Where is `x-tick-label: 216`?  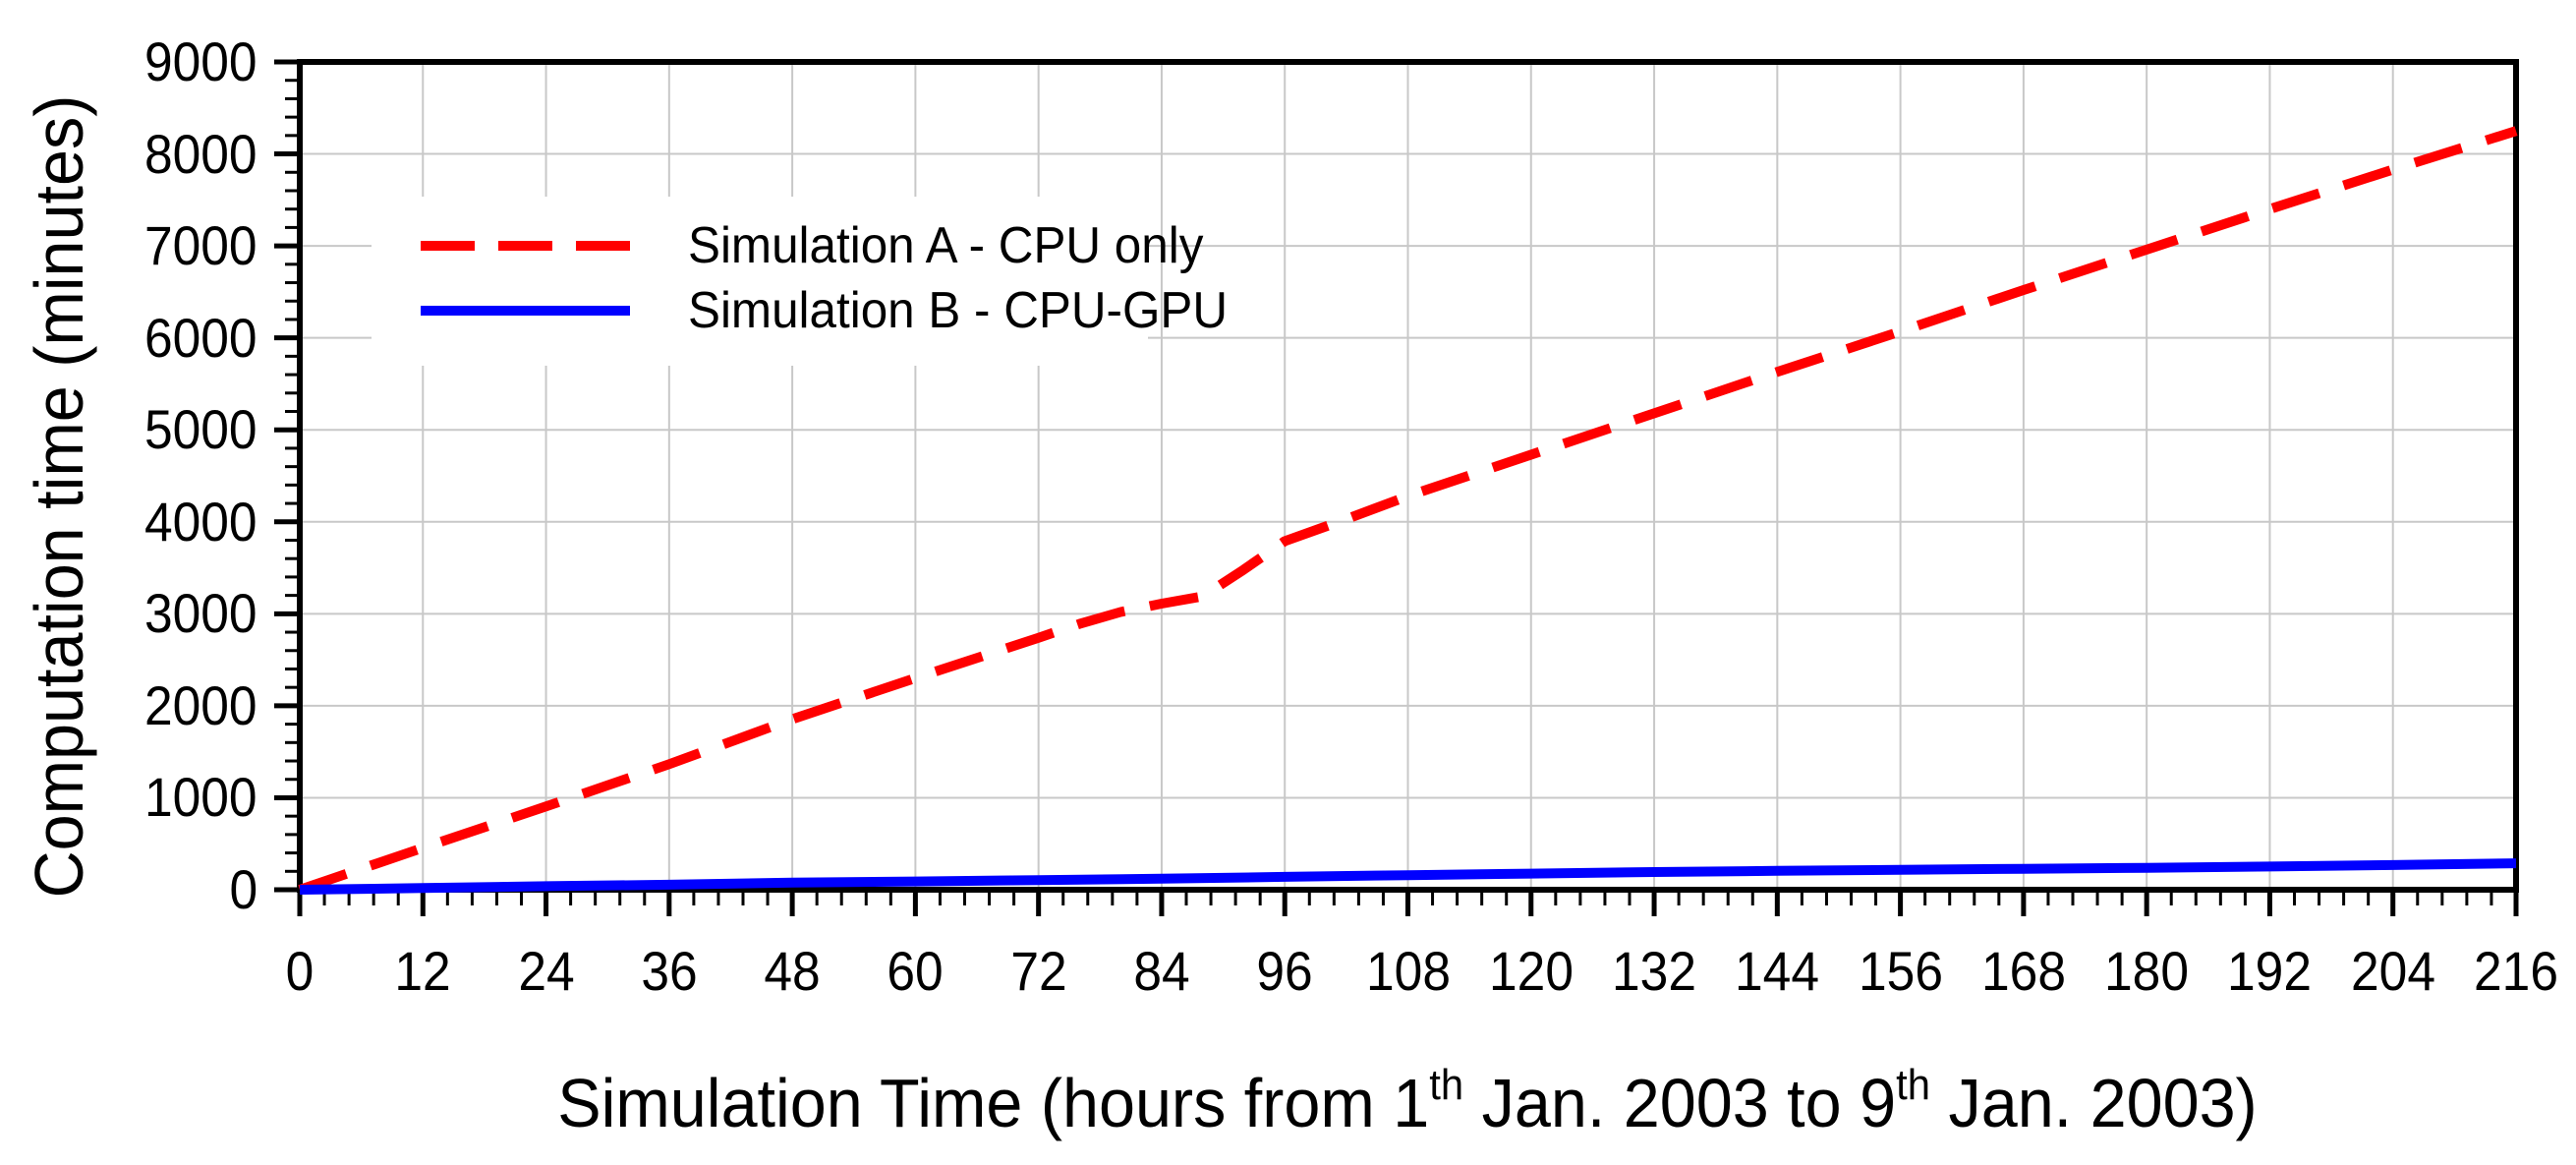 x-tick-label: 216 is located at coordinates (2516, 971).